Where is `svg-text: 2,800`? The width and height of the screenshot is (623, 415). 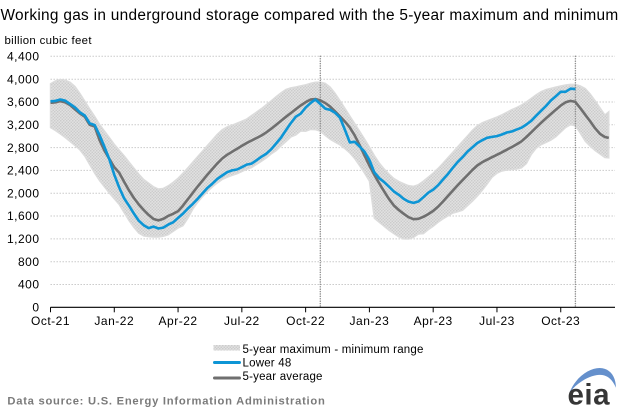 svg-text: 2,800 is located at coordinates (23, 148).